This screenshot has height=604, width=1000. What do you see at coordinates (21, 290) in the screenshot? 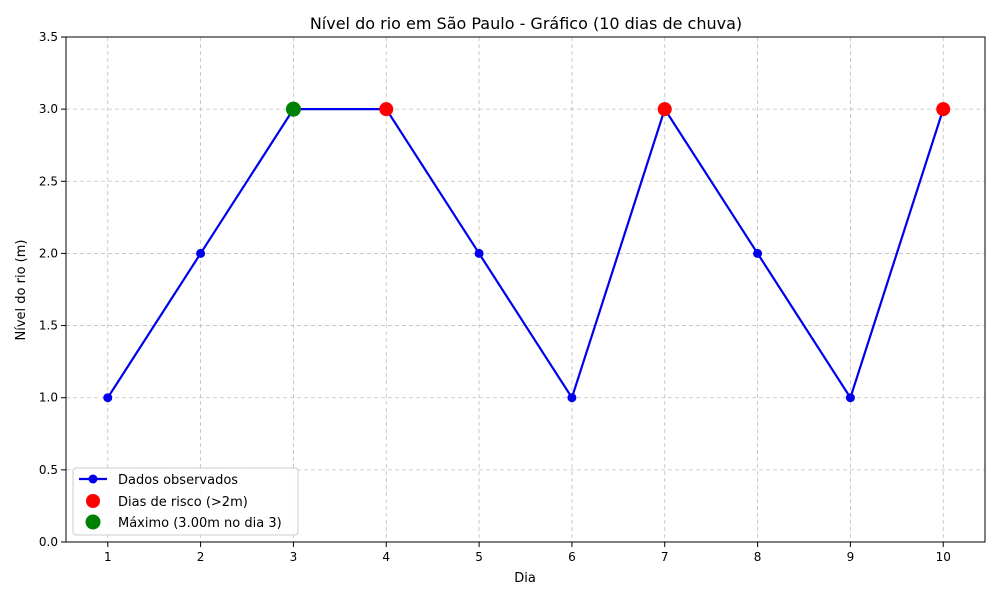
I see `y-axis-title: Nível do rio (m)` at bounding box center [21, 290].